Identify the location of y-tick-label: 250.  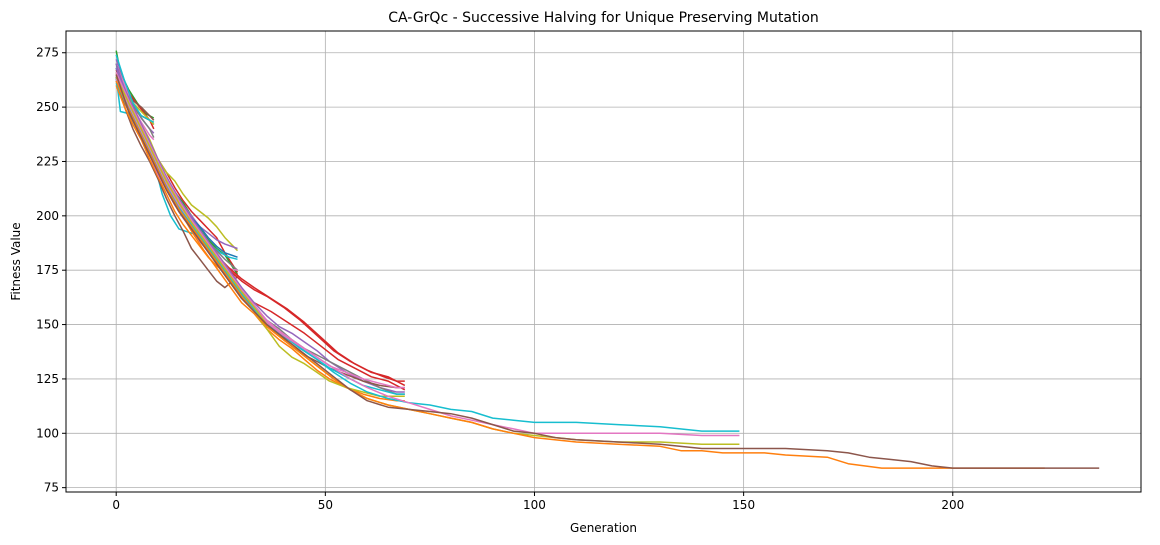
(47, 107).